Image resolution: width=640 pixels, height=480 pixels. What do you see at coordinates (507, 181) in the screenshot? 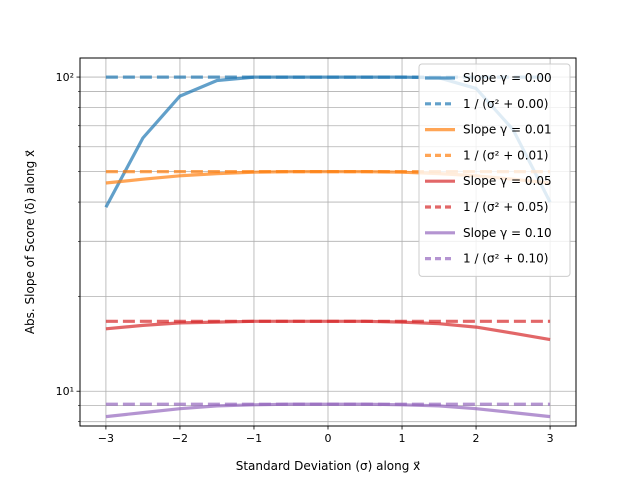
I see `legend-entry-label: Slope γ = 0.05` at bounding box center [507, 181].